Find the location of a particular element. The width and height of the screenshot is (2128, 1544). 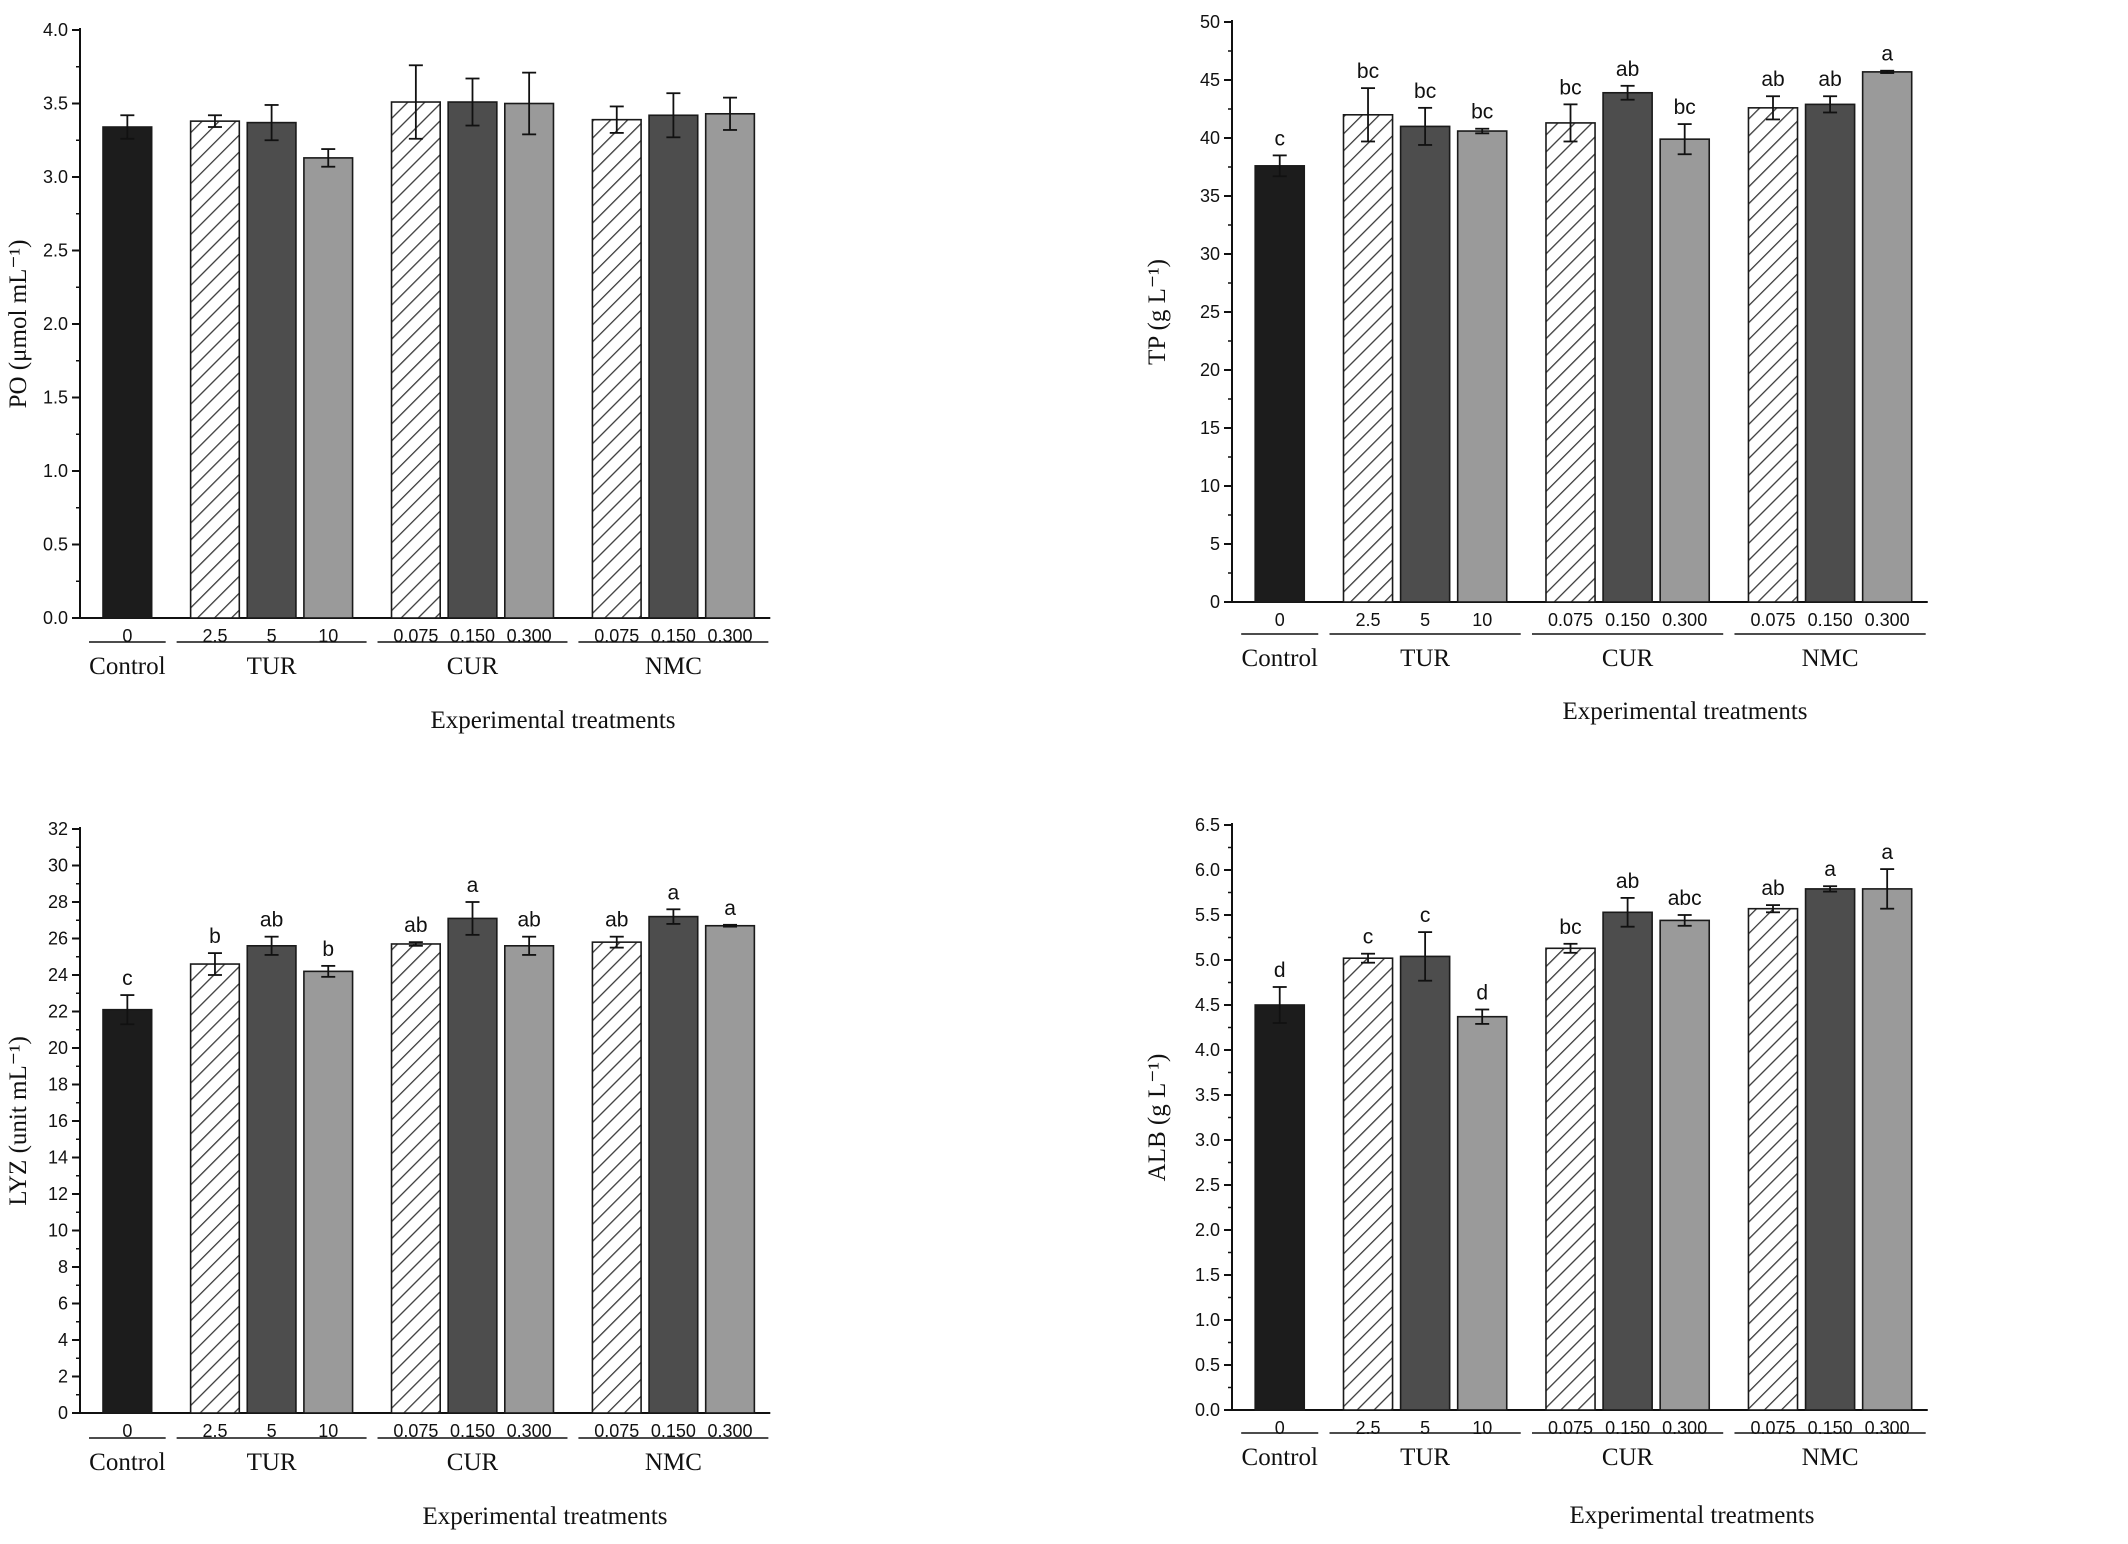

y-tick-label: 26 is located at coordinates (58, 939).